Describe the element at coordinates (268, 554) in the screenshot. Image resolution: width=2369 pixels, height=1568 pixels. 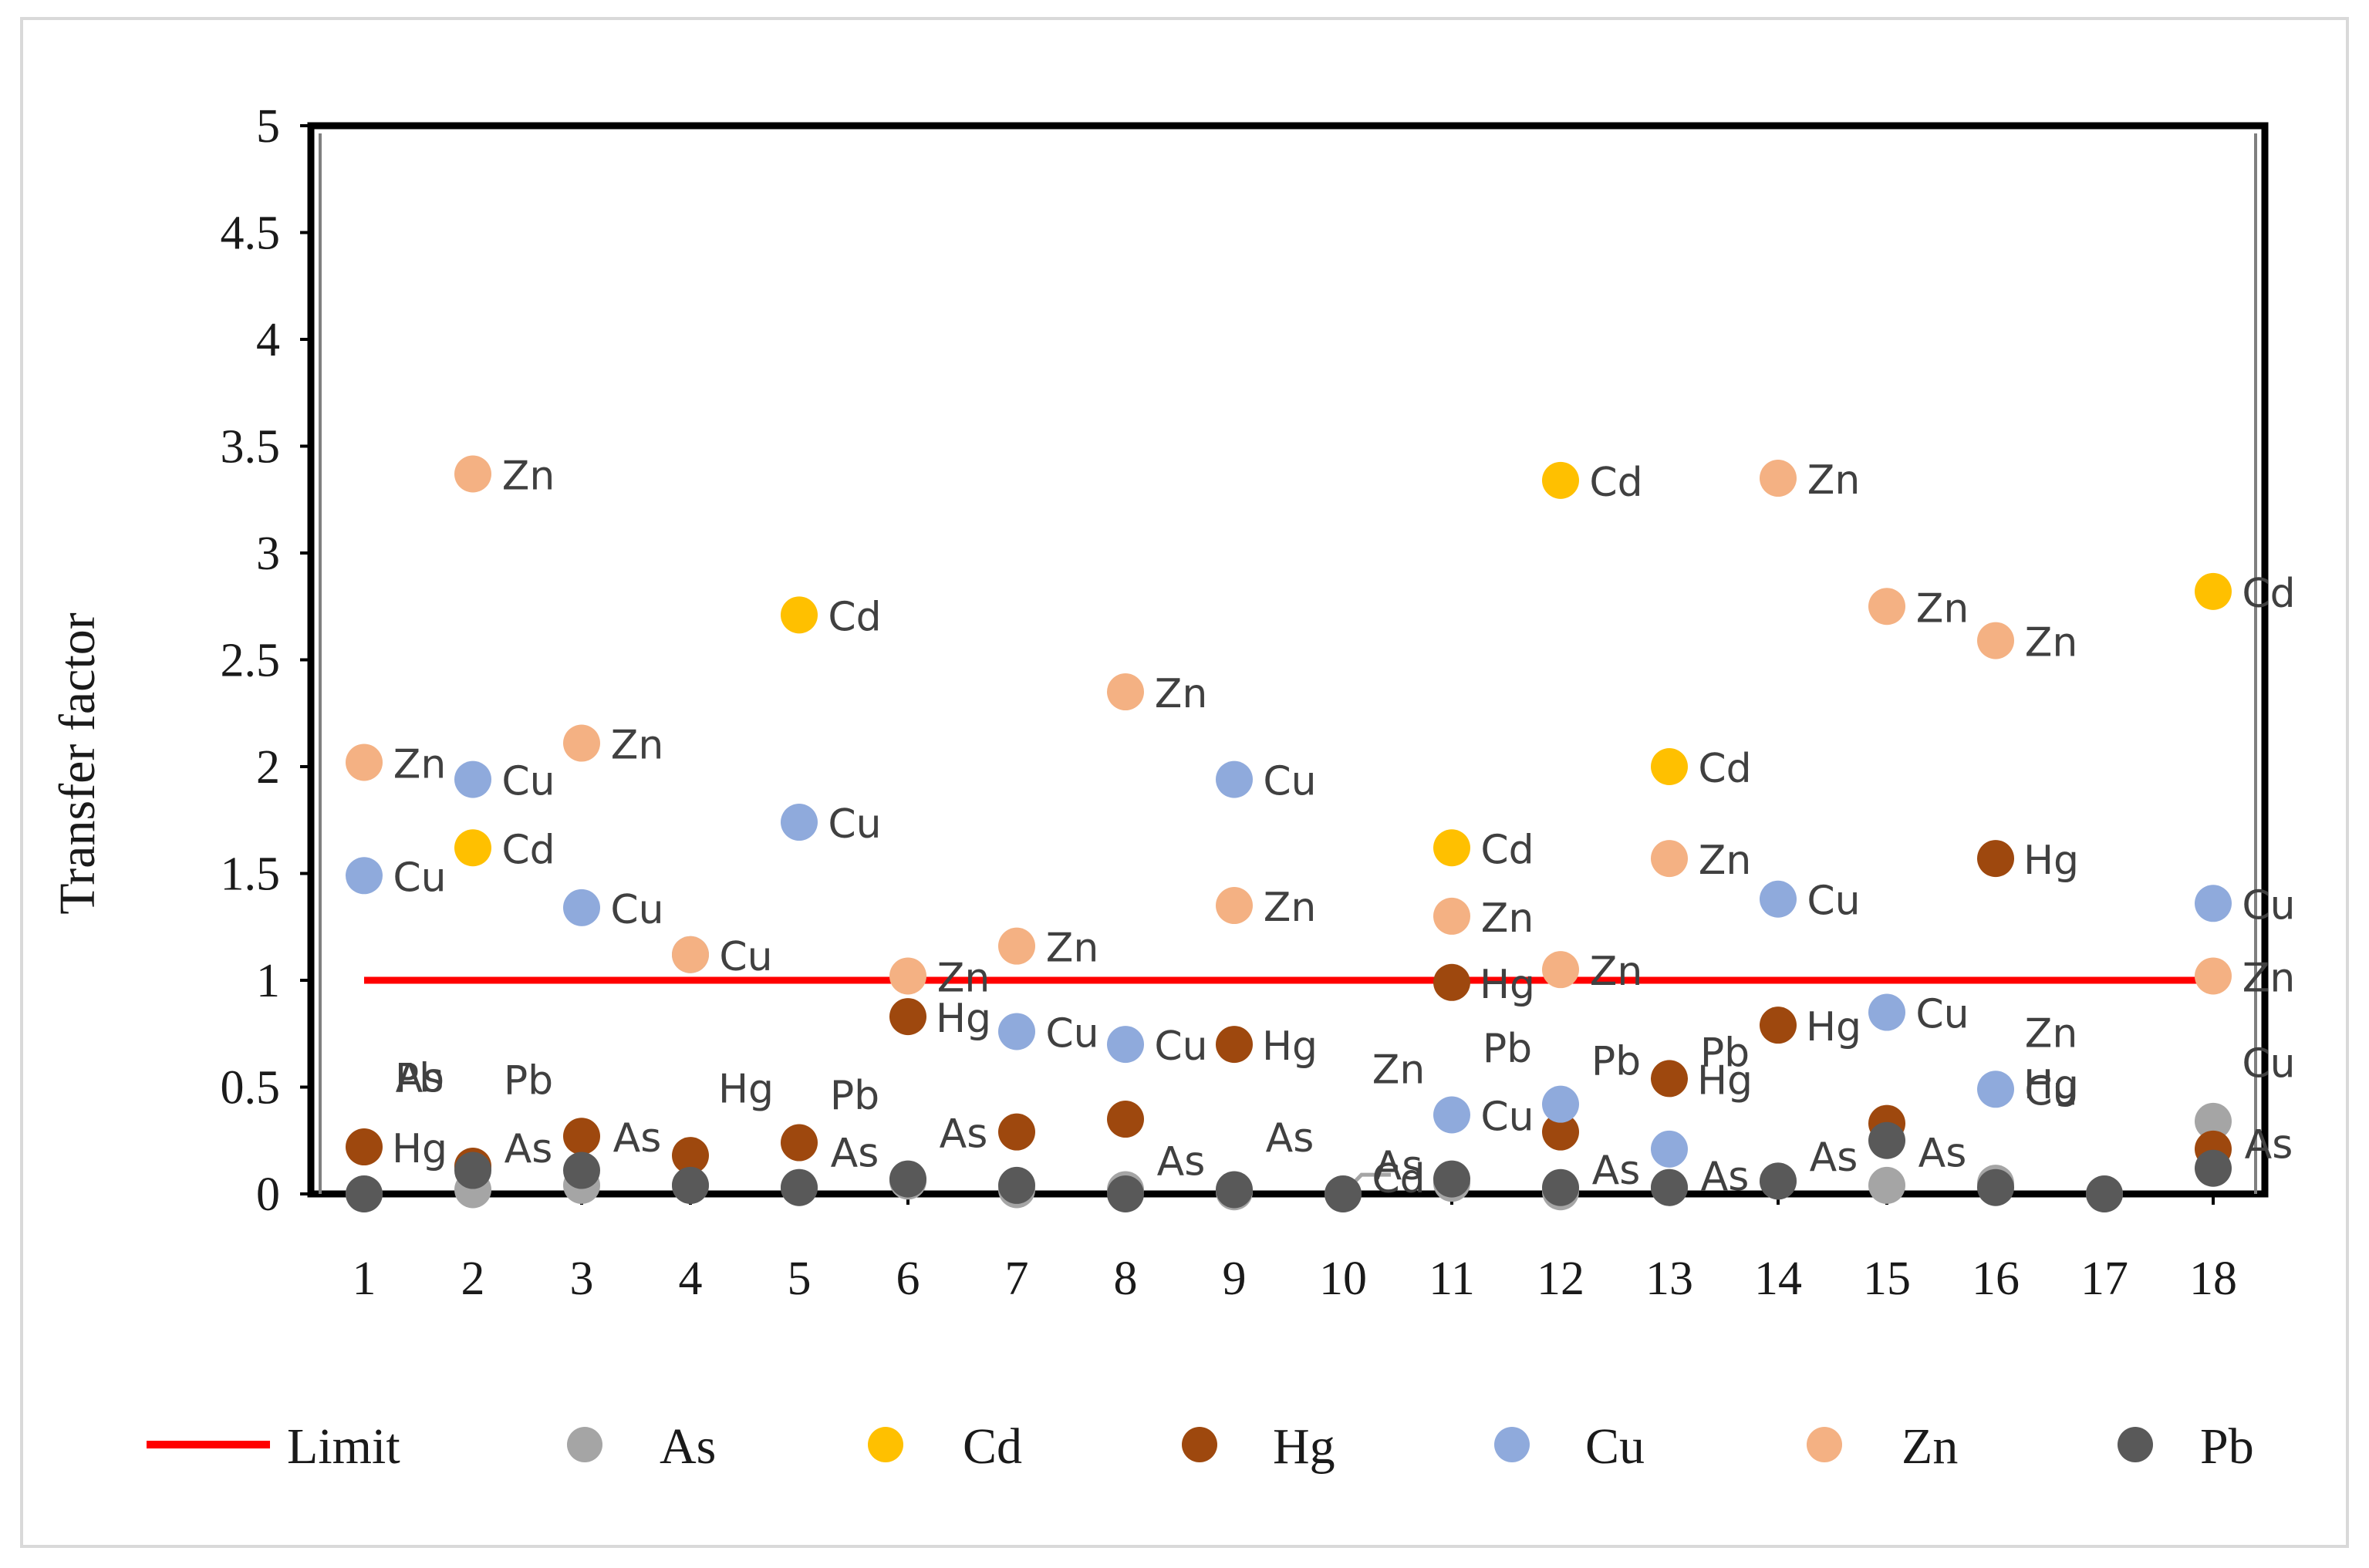
I see `y-tick-label: 3` at that location.